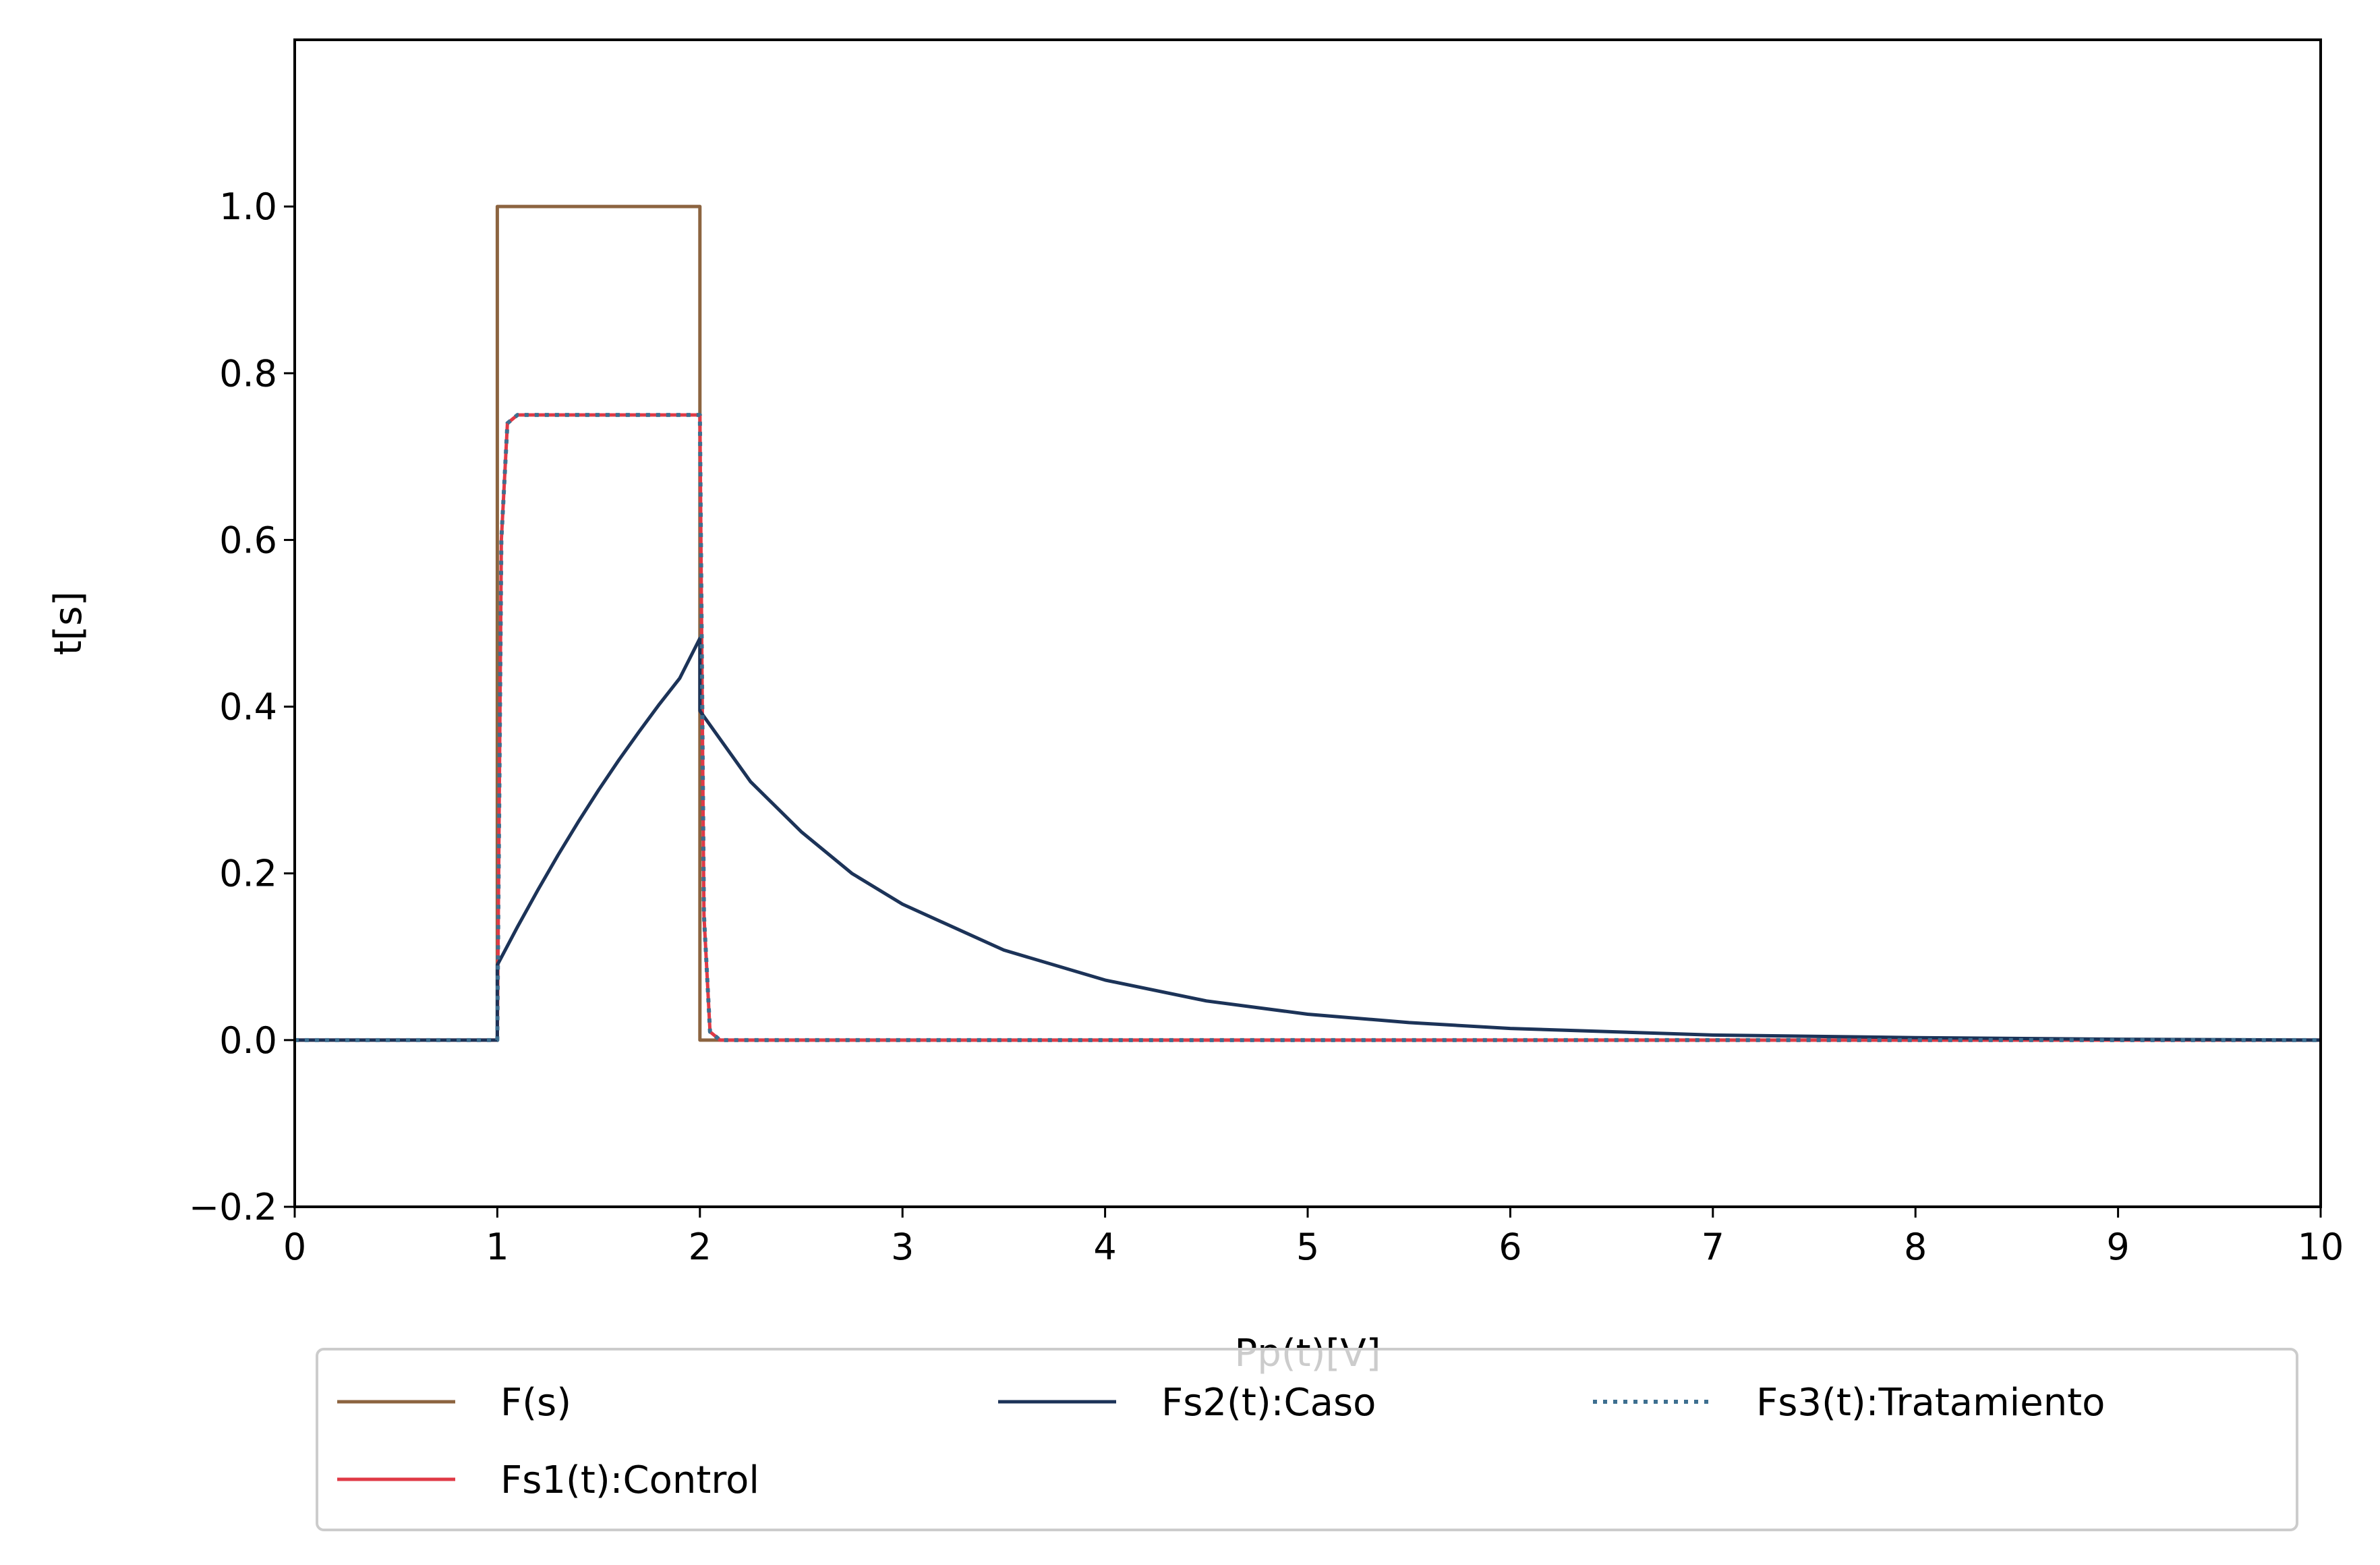 The image size is (2380, 1565). What do you see at coordinates (68, 624) in the screenshot?
I see `y-axis-title: t[s]` at bounding box center [68, 624].